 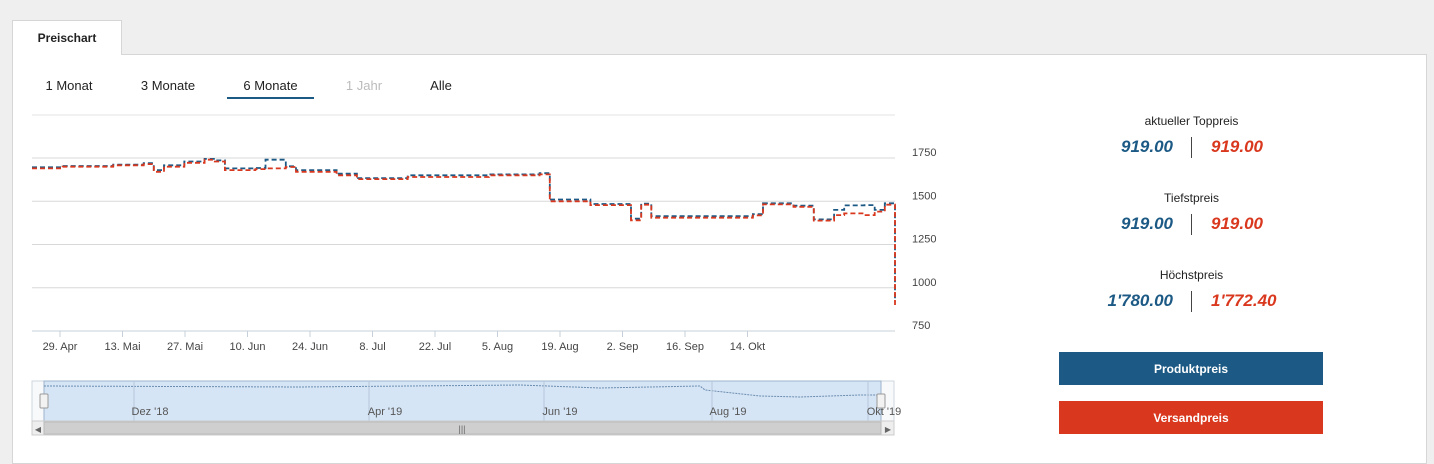 I want to click on navigator-label: Dez '18, so click(x=150, y=412).